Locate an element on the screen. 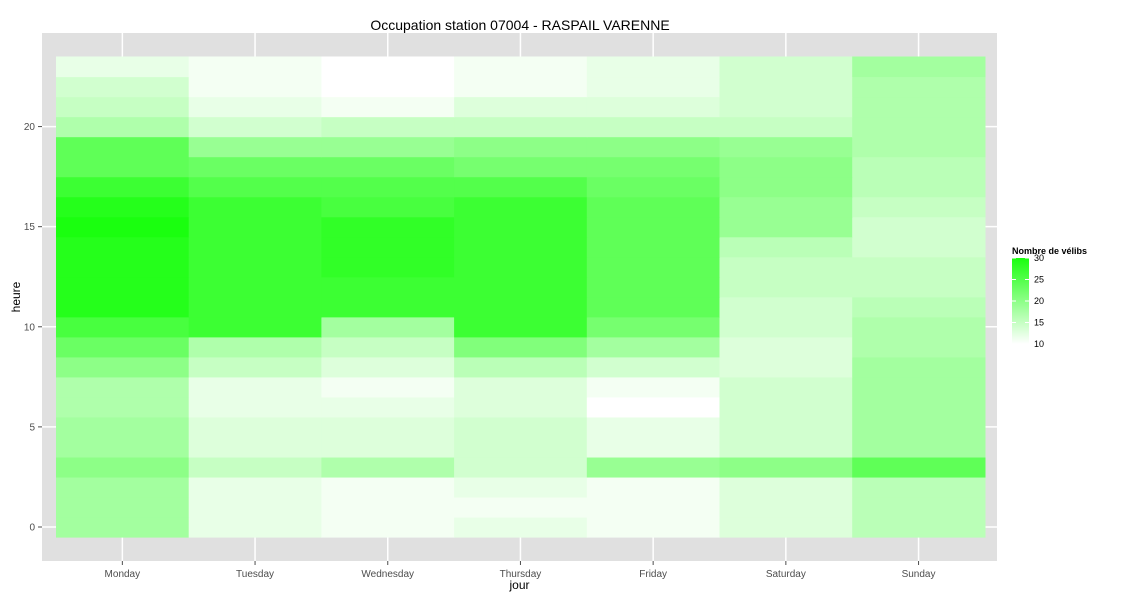 This screenshot has height=600, width=1125. legend-tick-label: 30 is located at coordinates (1039, 258).